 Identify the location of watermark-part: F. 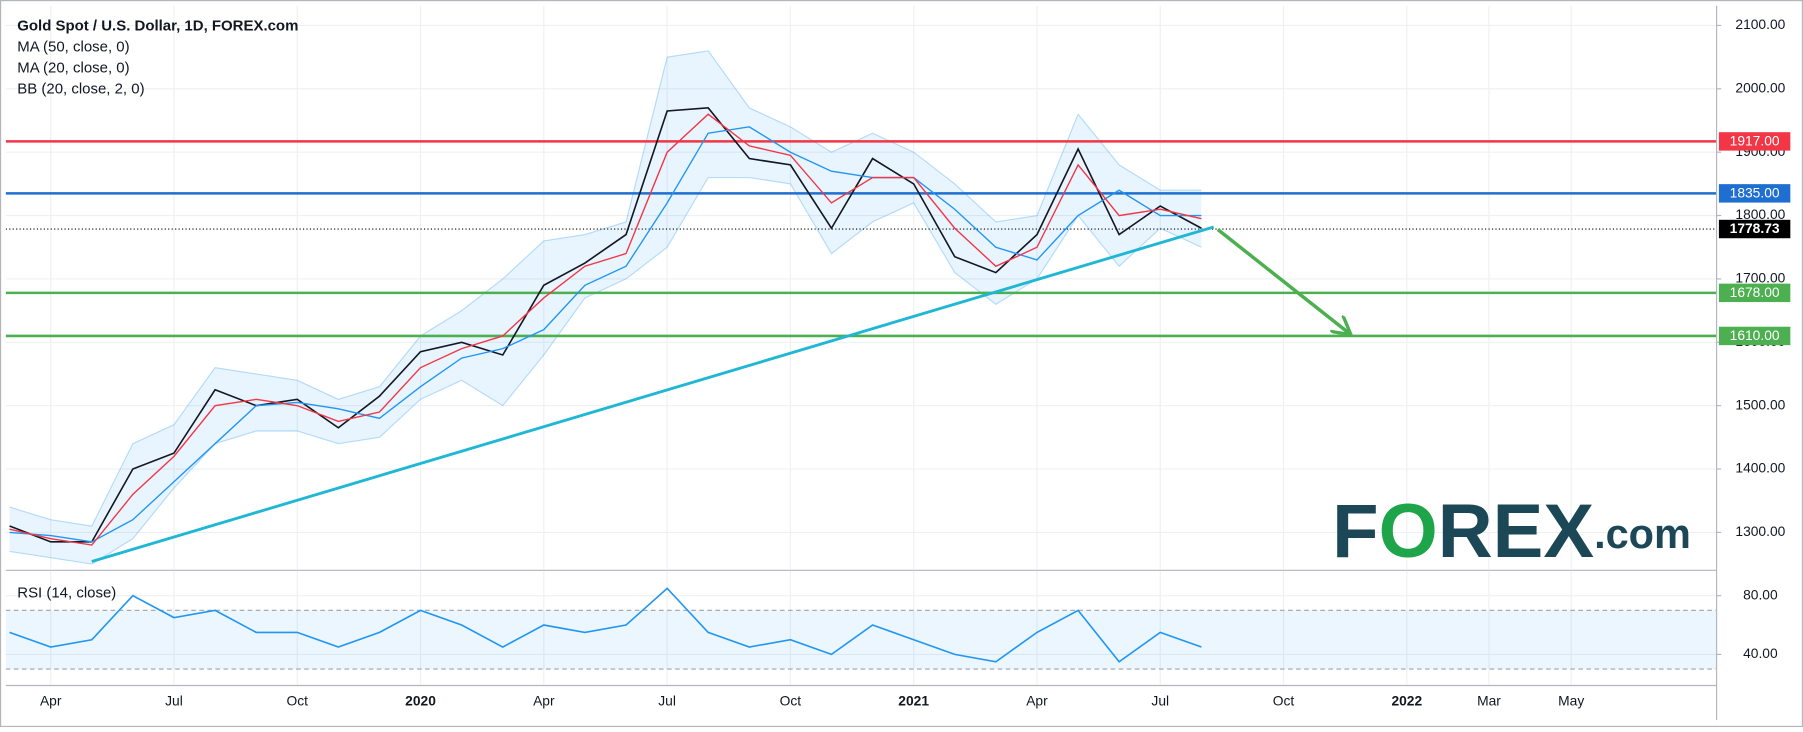
(1355, 531).